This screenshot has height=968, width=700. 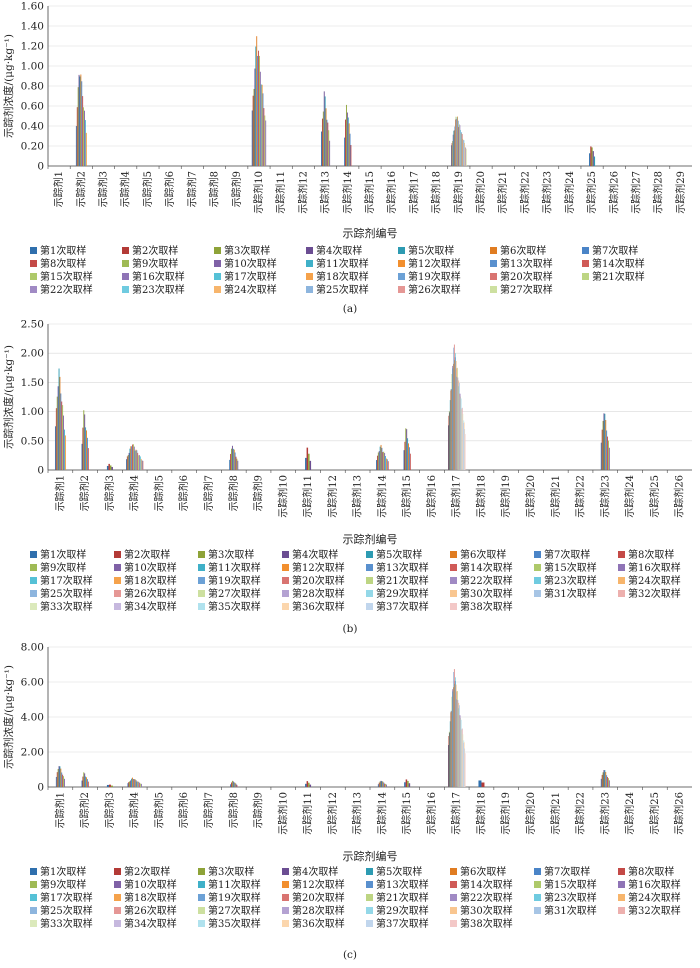 What do you see at coordinates (250, 289) in the screenshot?
I see `legend-label: 第24次取样` at bounding box center [250, 289].